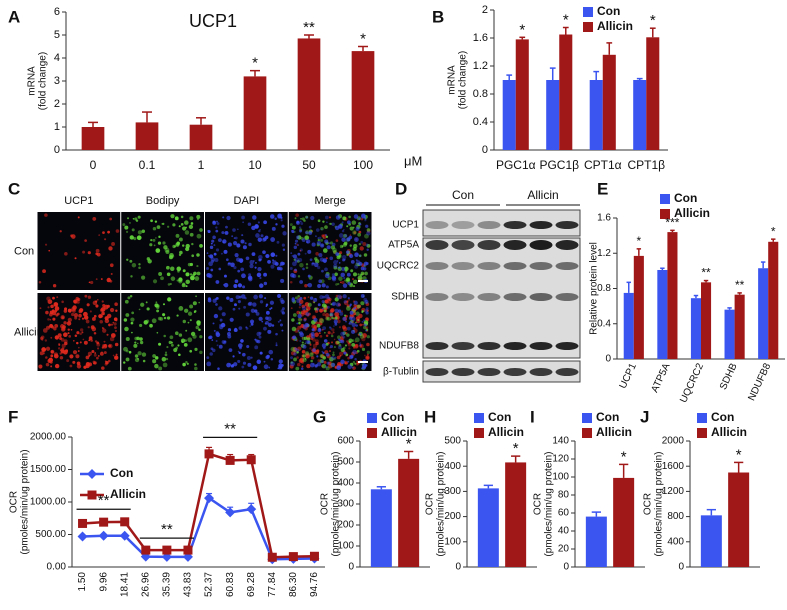  What do you see at coordinates (608, 359) in the screenshot?
I see `y-tick-label: 0` at bounding box center [608, 359].